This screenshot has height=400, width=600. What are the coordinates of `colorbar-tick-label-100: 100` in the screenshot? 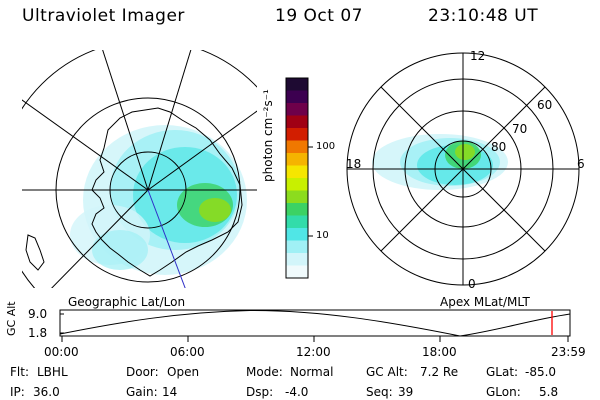 It's located at (326, 146).